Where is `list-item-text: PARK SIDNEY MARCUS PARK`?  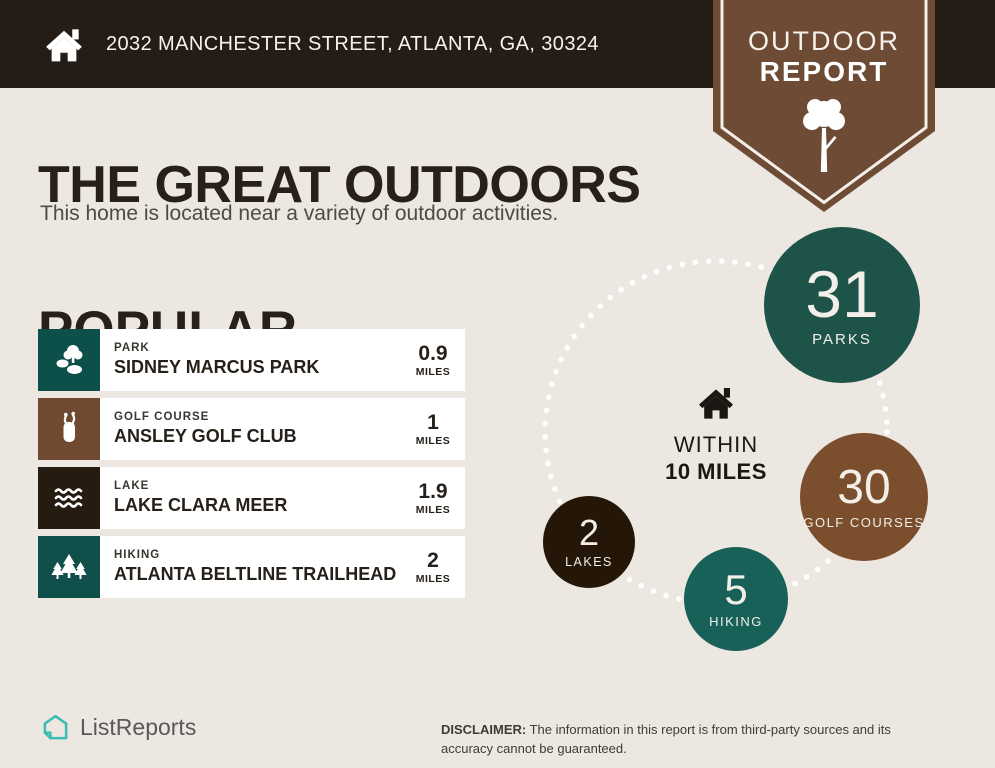
list-item-text: PARK SIDNEY MARCUS PARK is located at coordinates (250, 360).